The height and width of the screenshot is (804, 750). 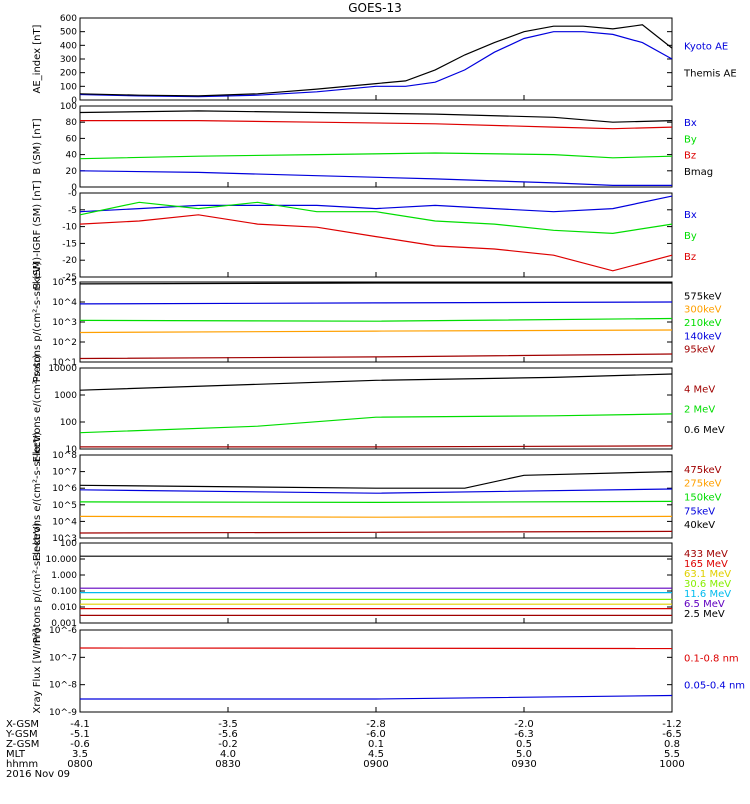 What do you see at coordinates (65, 396) in the screenshot?
I see `y-tick-label: 1000` at bounding box center [65, 396].